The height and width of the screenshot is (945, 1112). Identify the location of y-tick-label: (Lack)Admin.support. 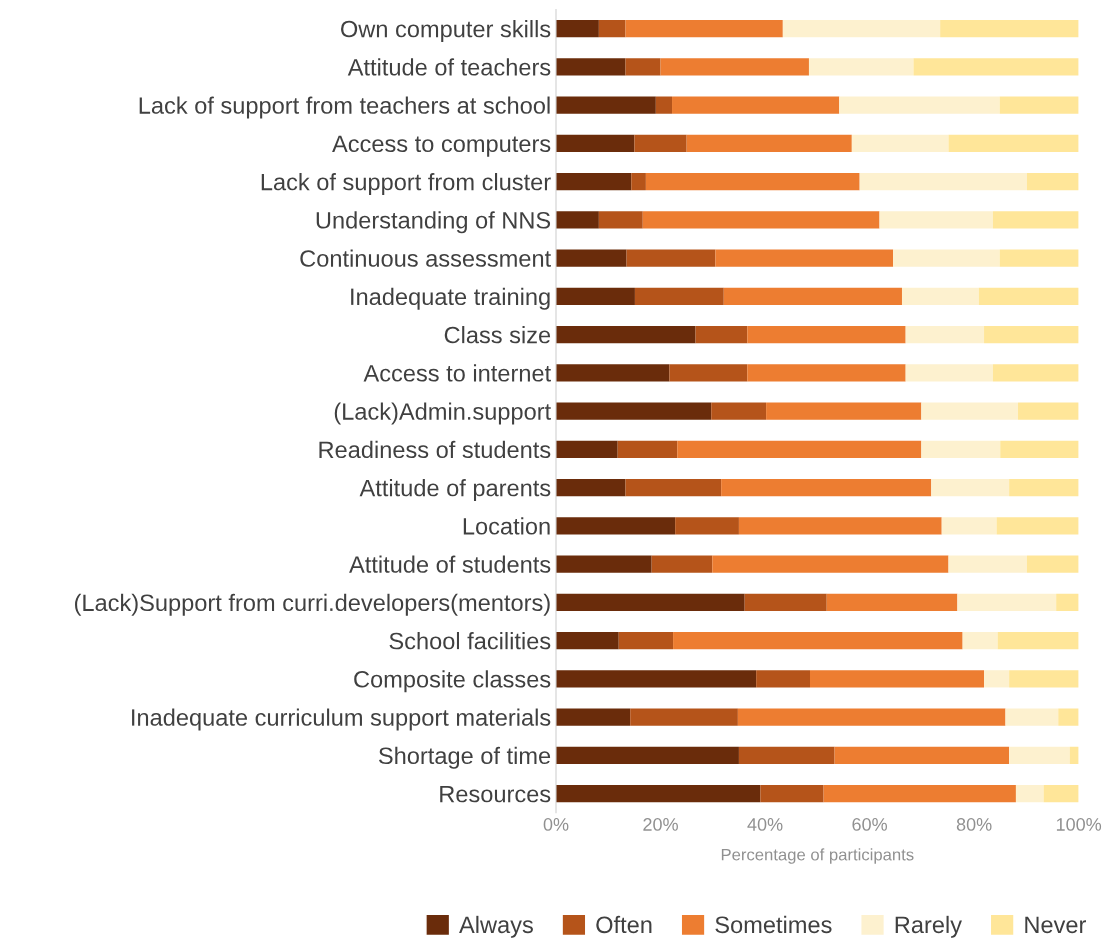
(442, 413).